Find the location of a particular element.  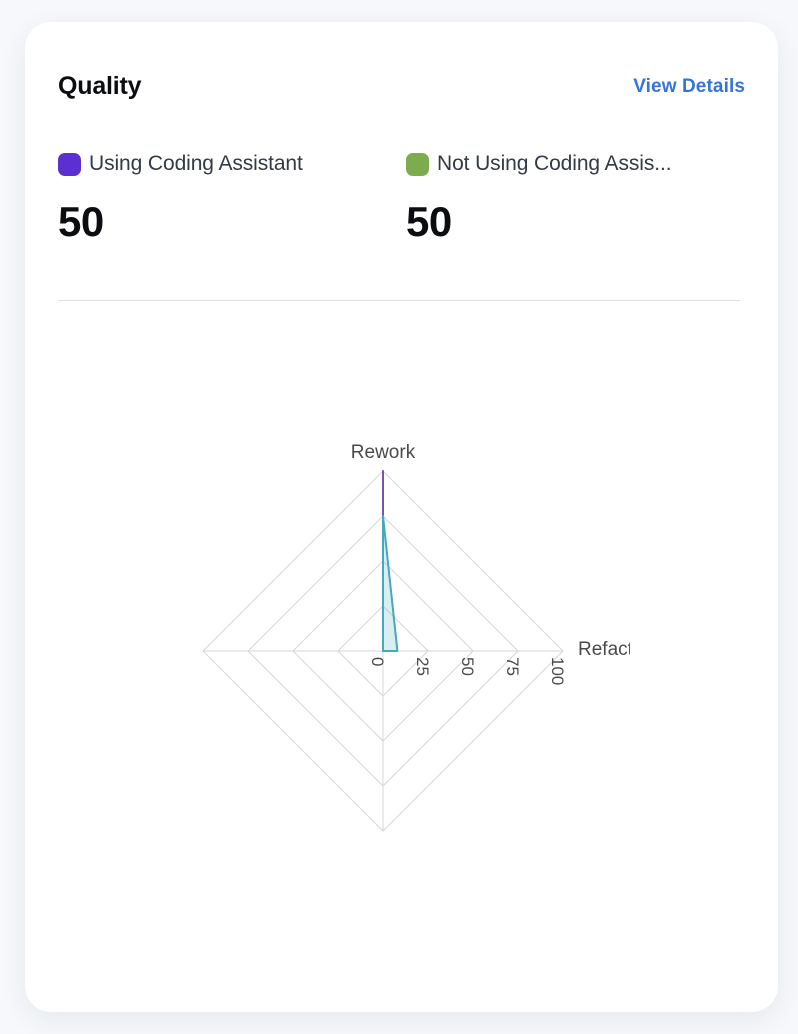

legend-item-using-coding-assistant: Using Coding Assistant 50 is located at coordinates (232, 199).